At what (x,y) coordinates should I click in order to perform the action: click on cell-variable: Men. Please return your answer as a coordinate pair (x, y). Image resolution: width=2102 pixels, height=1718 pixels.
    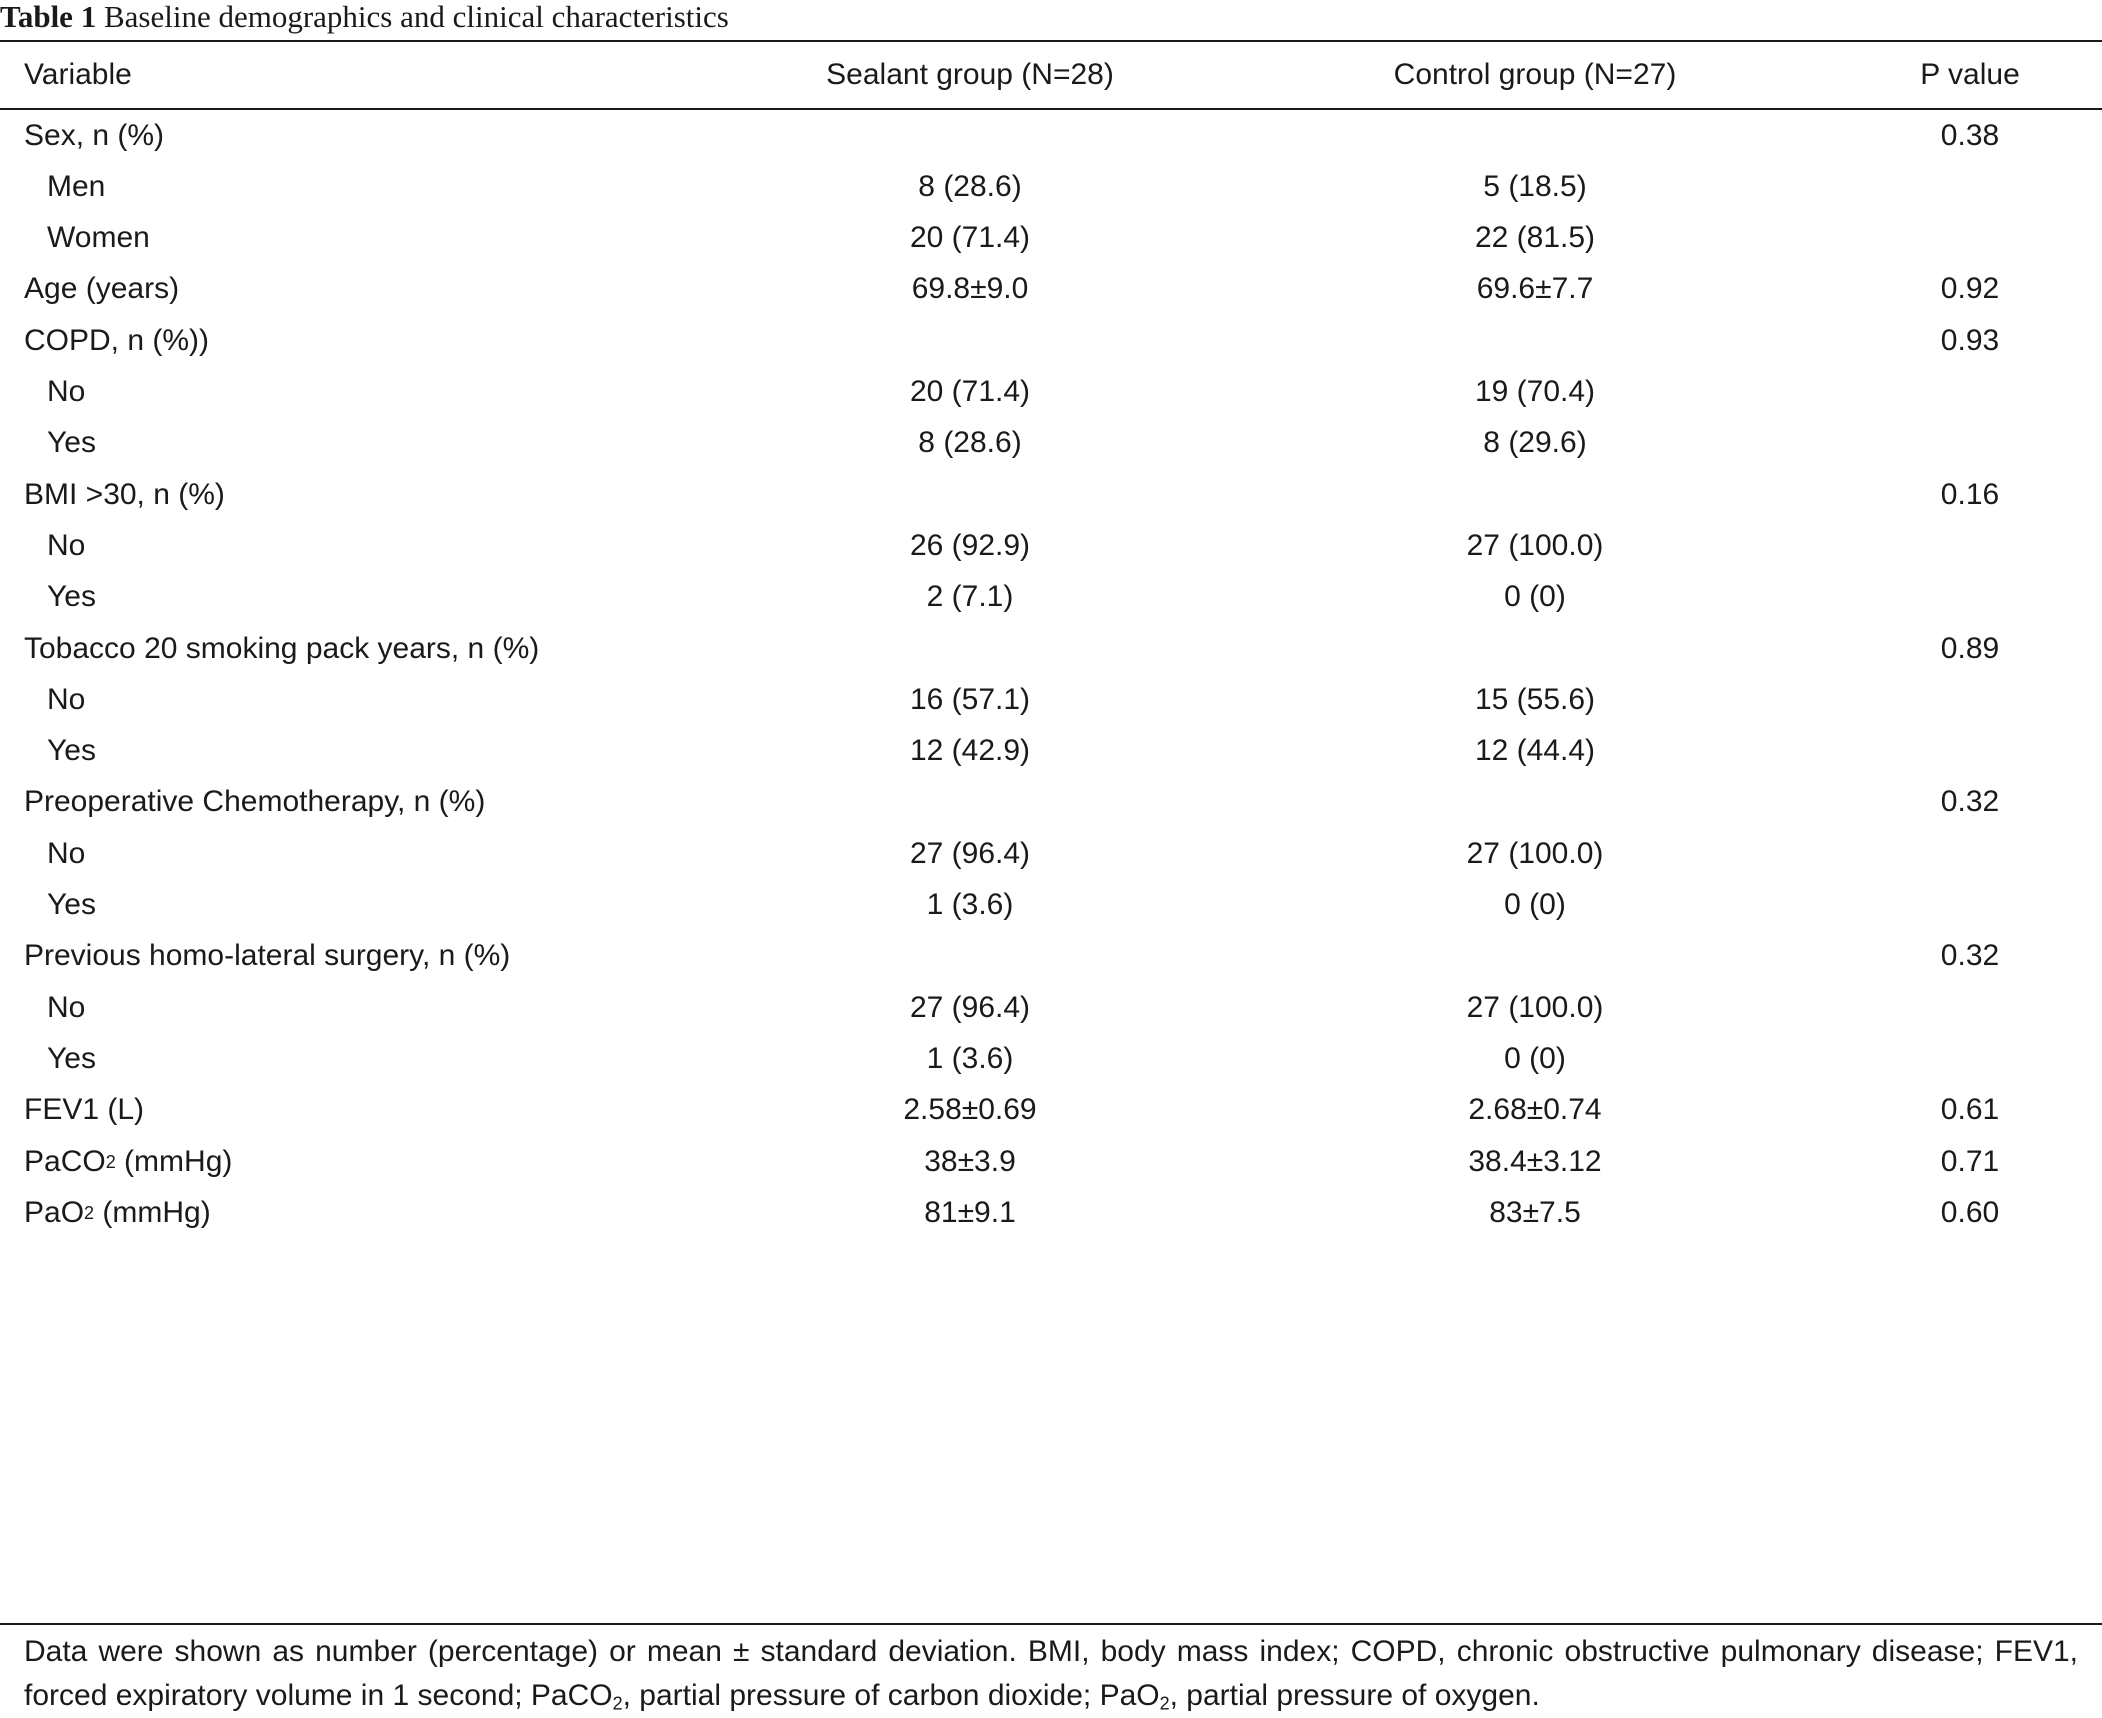
    Looking at the image, I should click on (417, 186).